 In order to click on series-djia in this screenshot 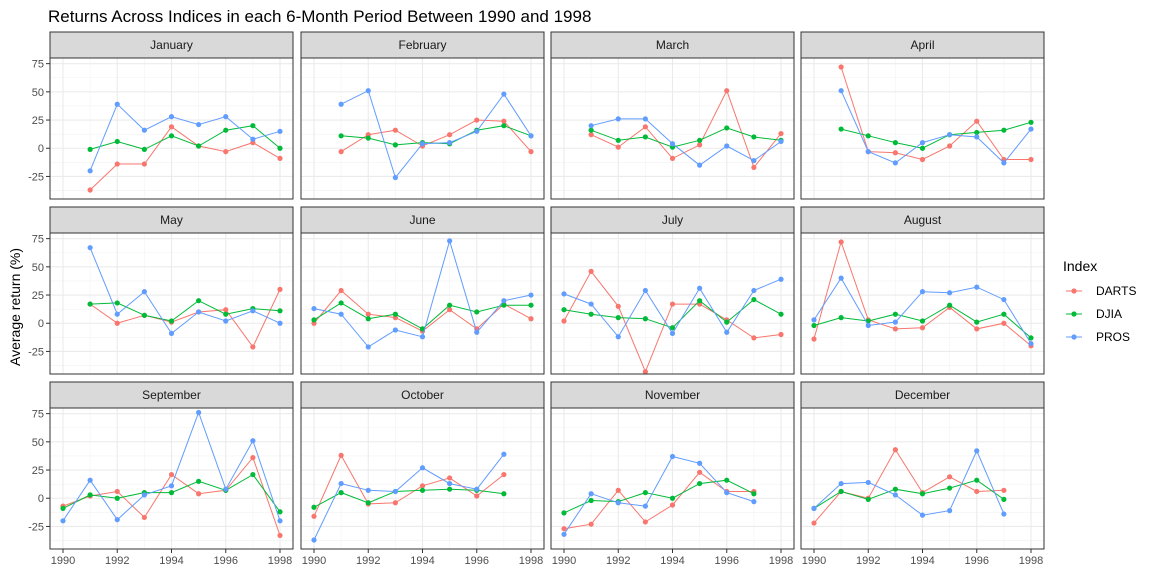, I will do `click(422, 316)`.